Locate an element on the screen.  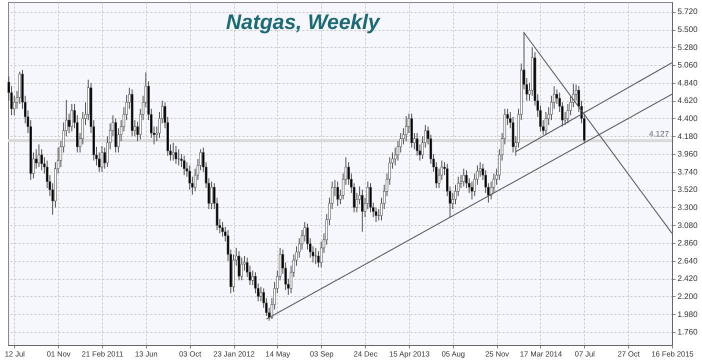
y-tick-label: 4.180 is located at coordinates (688, 136).